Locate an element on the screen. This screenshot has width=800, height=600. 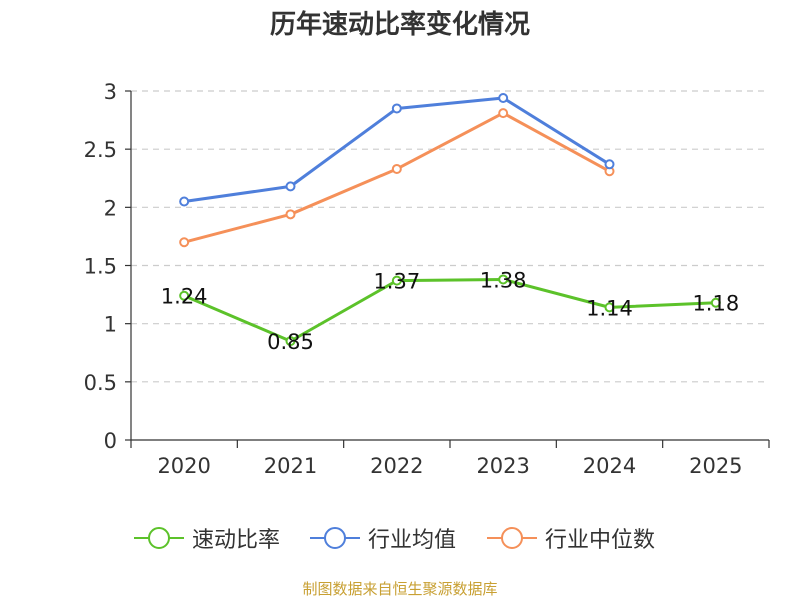
legend-item-industry-median: 行业中位数 is located at coordinates (571, 538).